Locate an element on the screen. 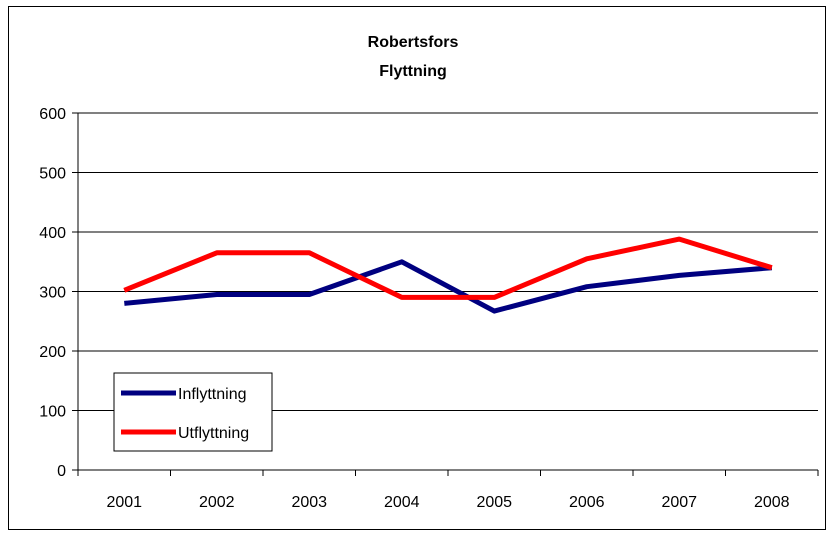 The height and width of the screenshot is (536, 832). chart-title: Robertsfors is located at coordinates (413, 42).